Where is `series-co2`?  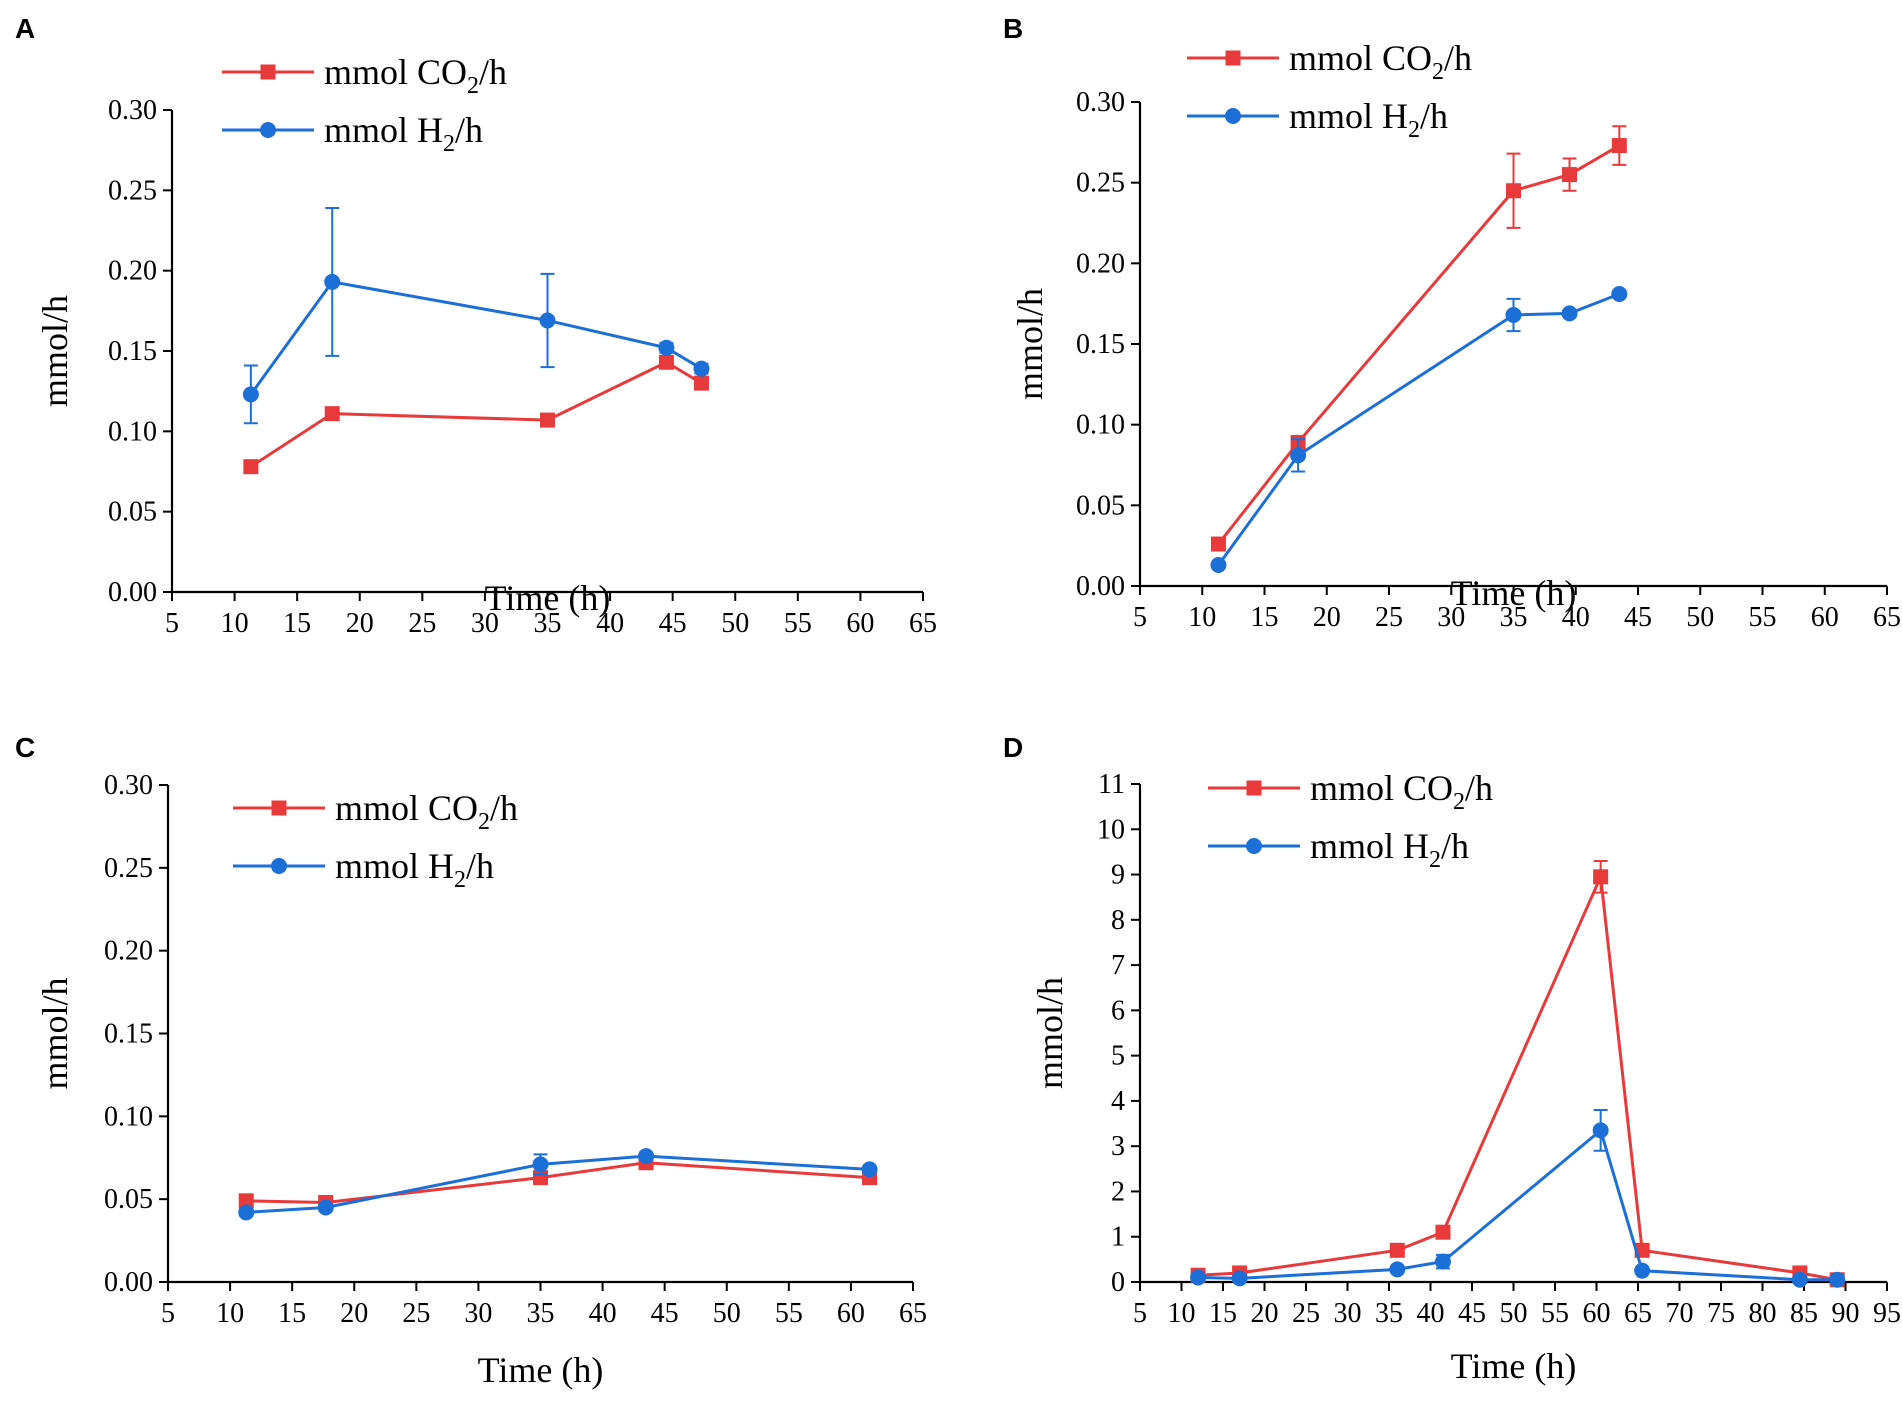 series-co2 is located at coordinates (1517, 1073).